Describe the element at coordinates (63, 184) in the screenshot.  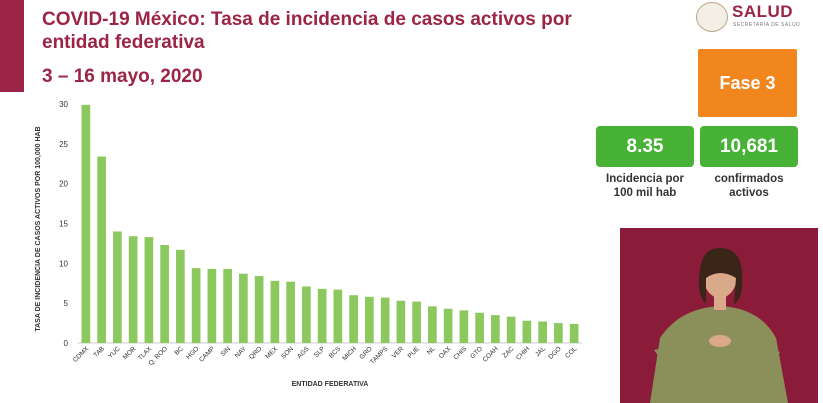
I see `y-tick-label: 20` at that location.